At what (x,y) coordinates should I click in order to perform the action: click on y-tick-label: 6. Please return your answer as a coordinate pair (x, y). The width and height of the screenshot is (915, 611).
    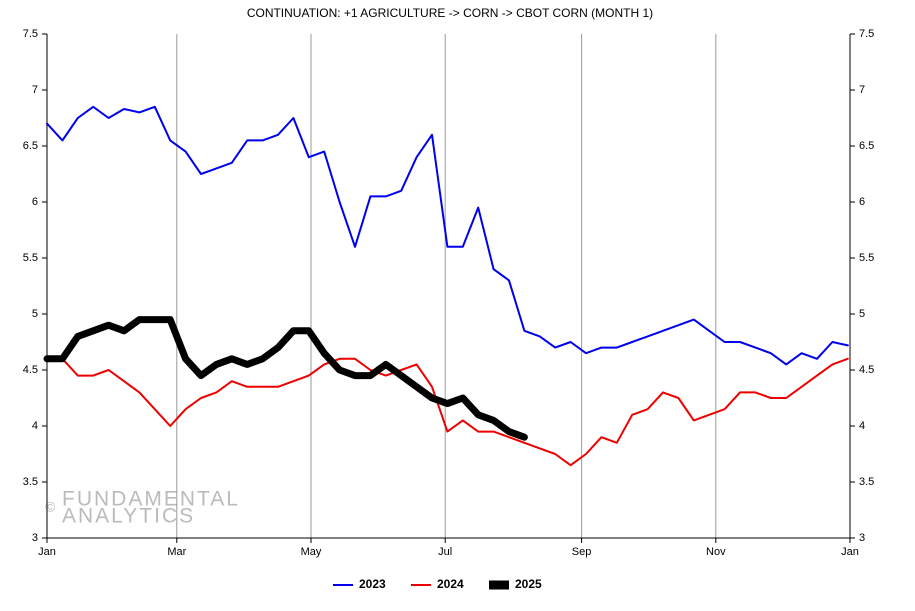
    Looking at the image, I should click on (35, 202).